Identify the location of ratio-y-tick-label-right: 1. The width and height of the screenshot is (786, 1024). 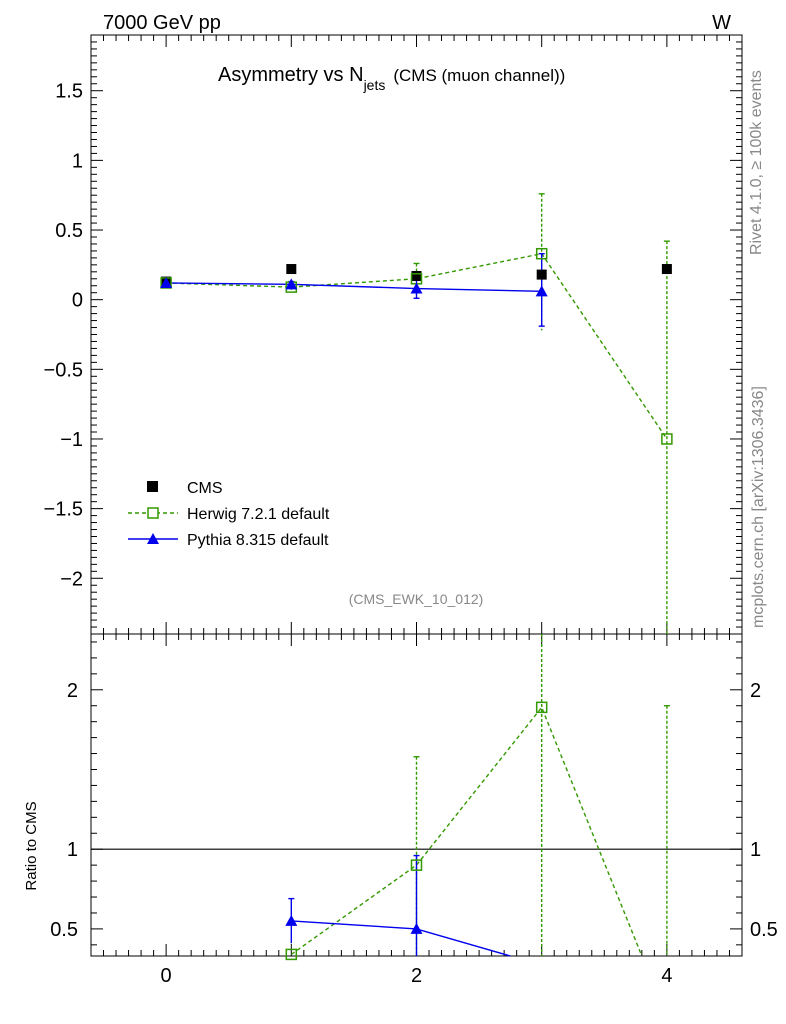
(755, 850).